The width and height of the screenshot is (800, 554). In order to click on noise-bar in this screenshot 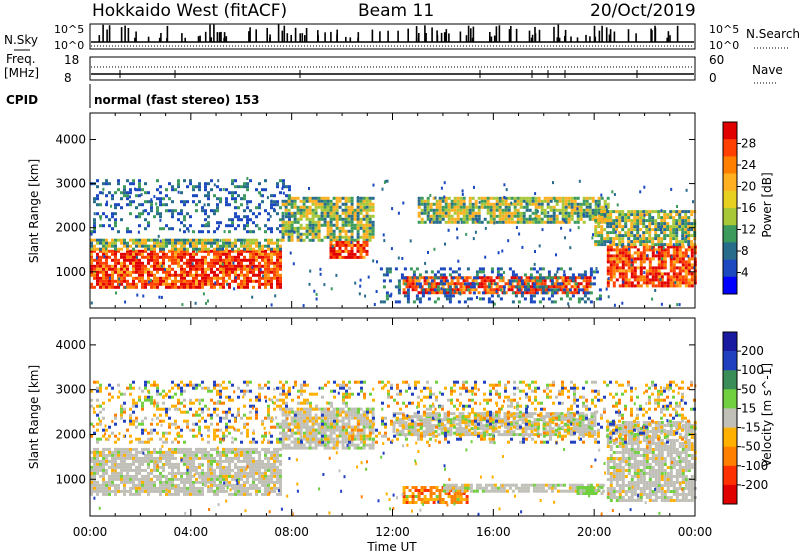, I will do `click(210, 33)`.